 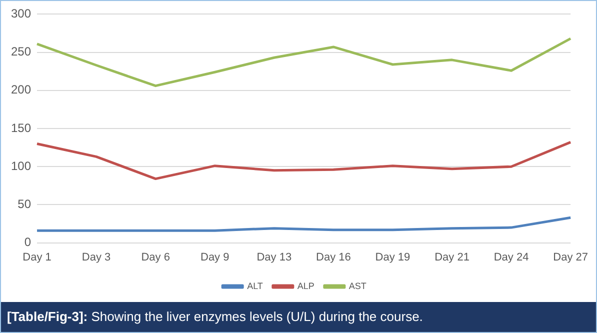 What do you see at coordinates (37, 257) in the screenshot?
I see `x-tick-label: Day 1` at bounding box center [37, 257].